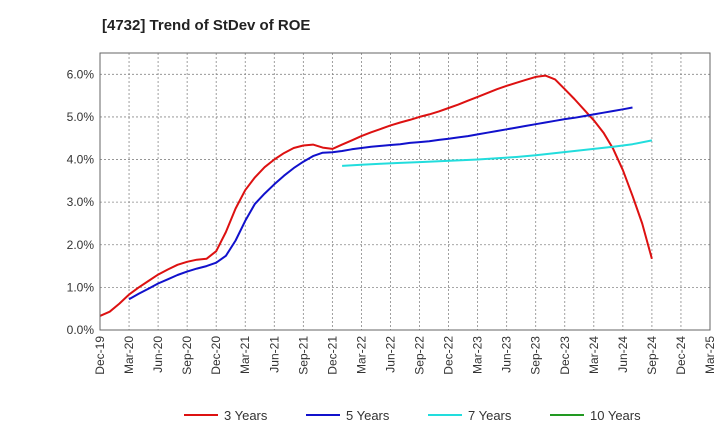 The image size is (720, 440). What do you see at coordinates (449, 355) in the screenshot?
I see `x-tick-label: Dec-22` at bounding box center [449, 355].